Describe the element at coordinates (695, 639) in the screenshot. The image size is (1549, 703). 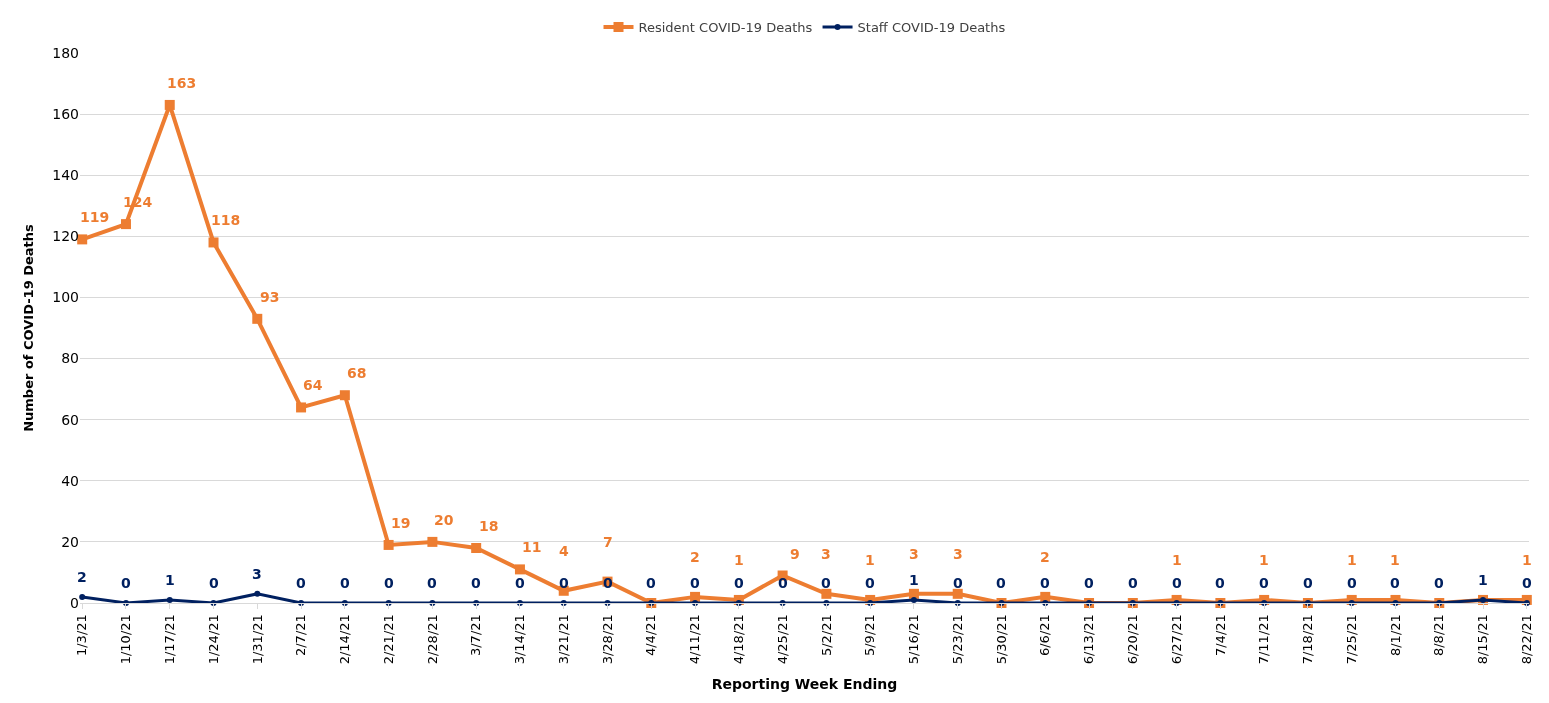
I see `x-tick-label: 4/11/21` at that location.